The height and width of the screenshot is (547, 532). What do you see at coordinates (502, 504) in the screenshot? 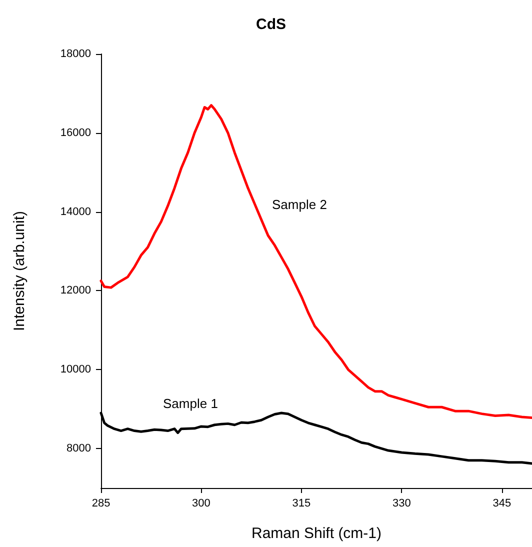
I see `x-tick-label: 345` at bounding box center [502, 504].